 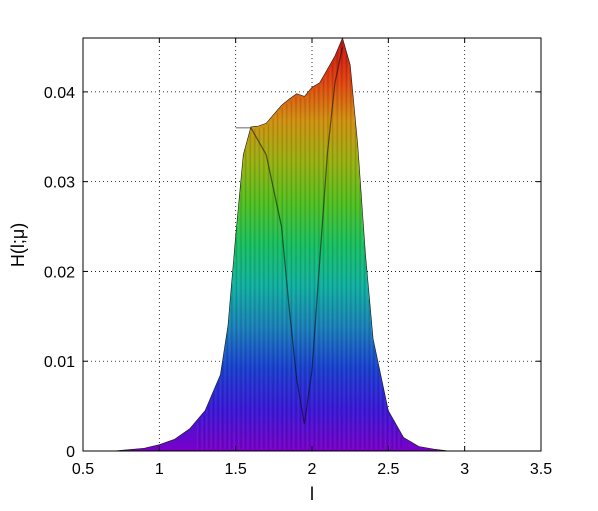 What do you see at coordinates (541, 469) in the screenshot?
I see `x-tick-label: 3.5` at bounding box center [541, 469].